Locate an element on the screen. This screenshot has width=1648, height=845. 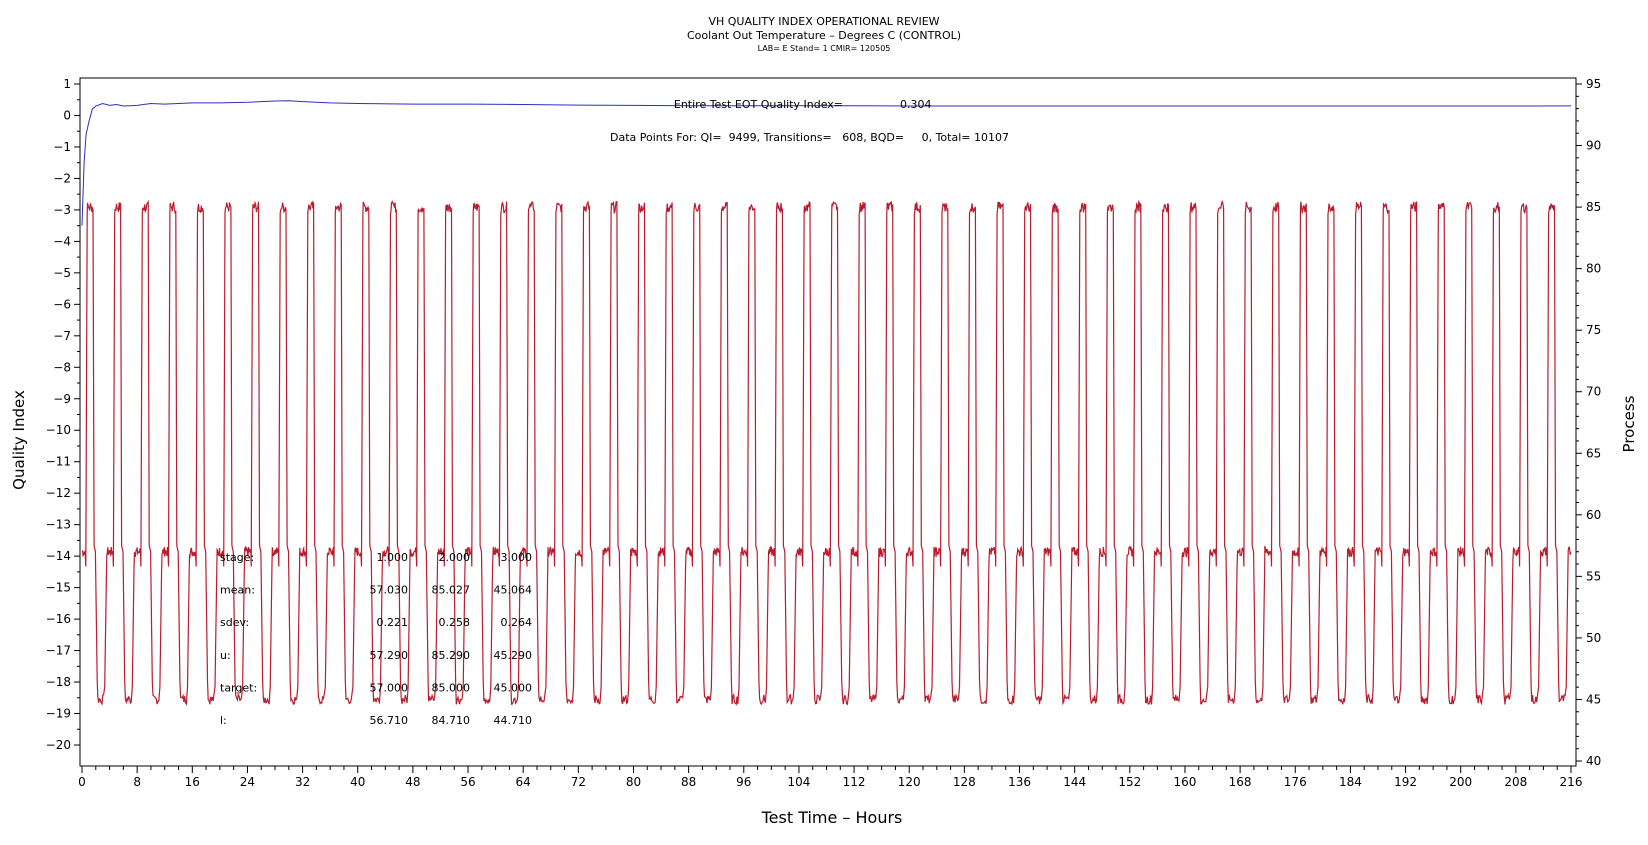
y-left-tick-label: −6 is located at coordinates (62, 304).